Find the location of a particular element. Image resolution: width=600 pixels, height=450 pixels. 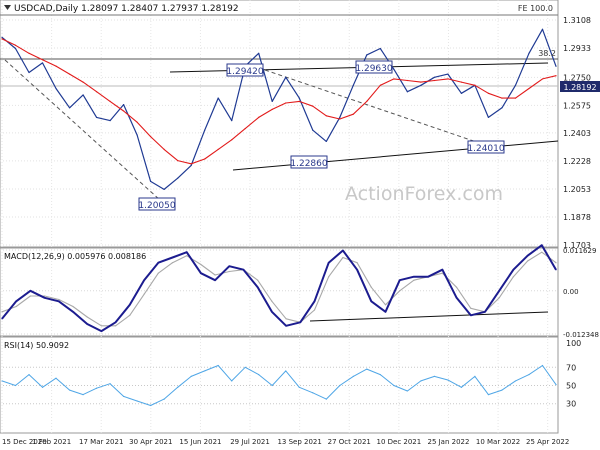

x-tick-label: 17 Mar 2021 is located at coordinates (101, 442).